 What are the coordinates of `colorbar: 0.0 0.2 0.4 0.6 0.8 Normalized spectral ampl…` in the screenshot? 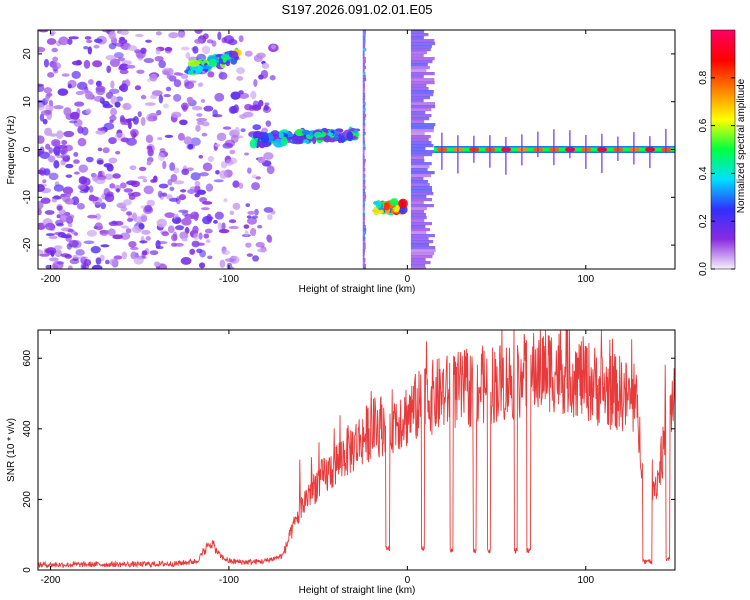 It's located at (722, 152).